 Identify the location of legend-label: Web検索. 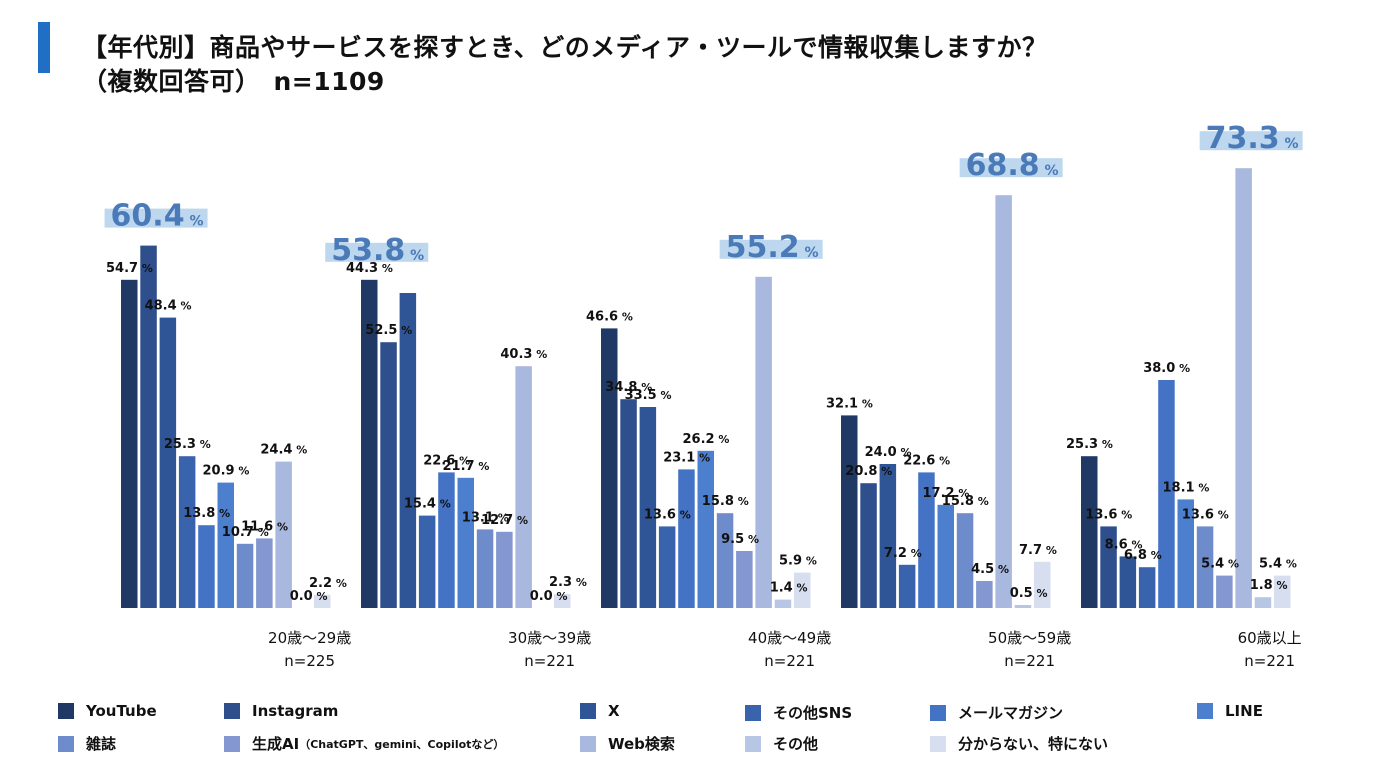
(641, 744).